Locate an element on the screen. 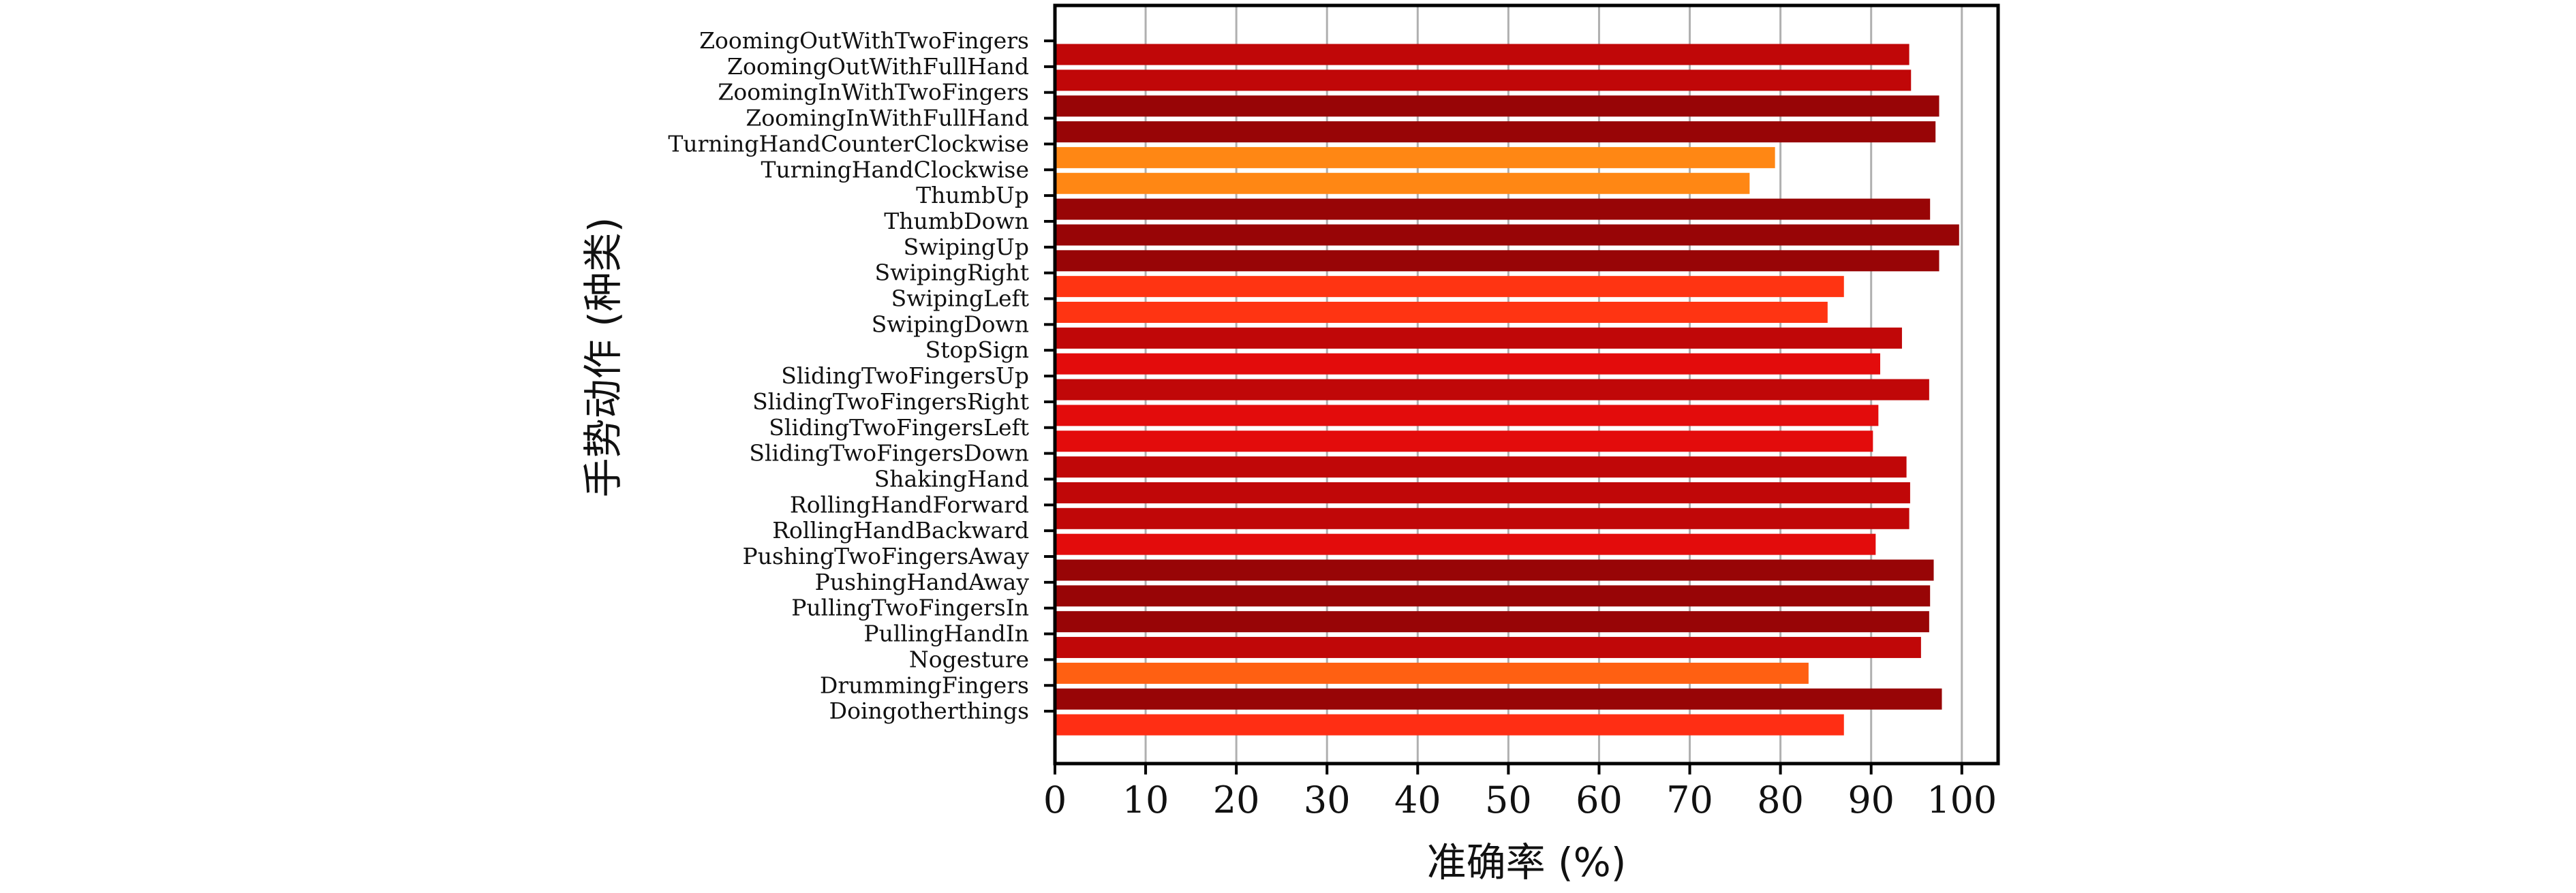  x-tick-label: 40 is located at coordinates (1417, 800).